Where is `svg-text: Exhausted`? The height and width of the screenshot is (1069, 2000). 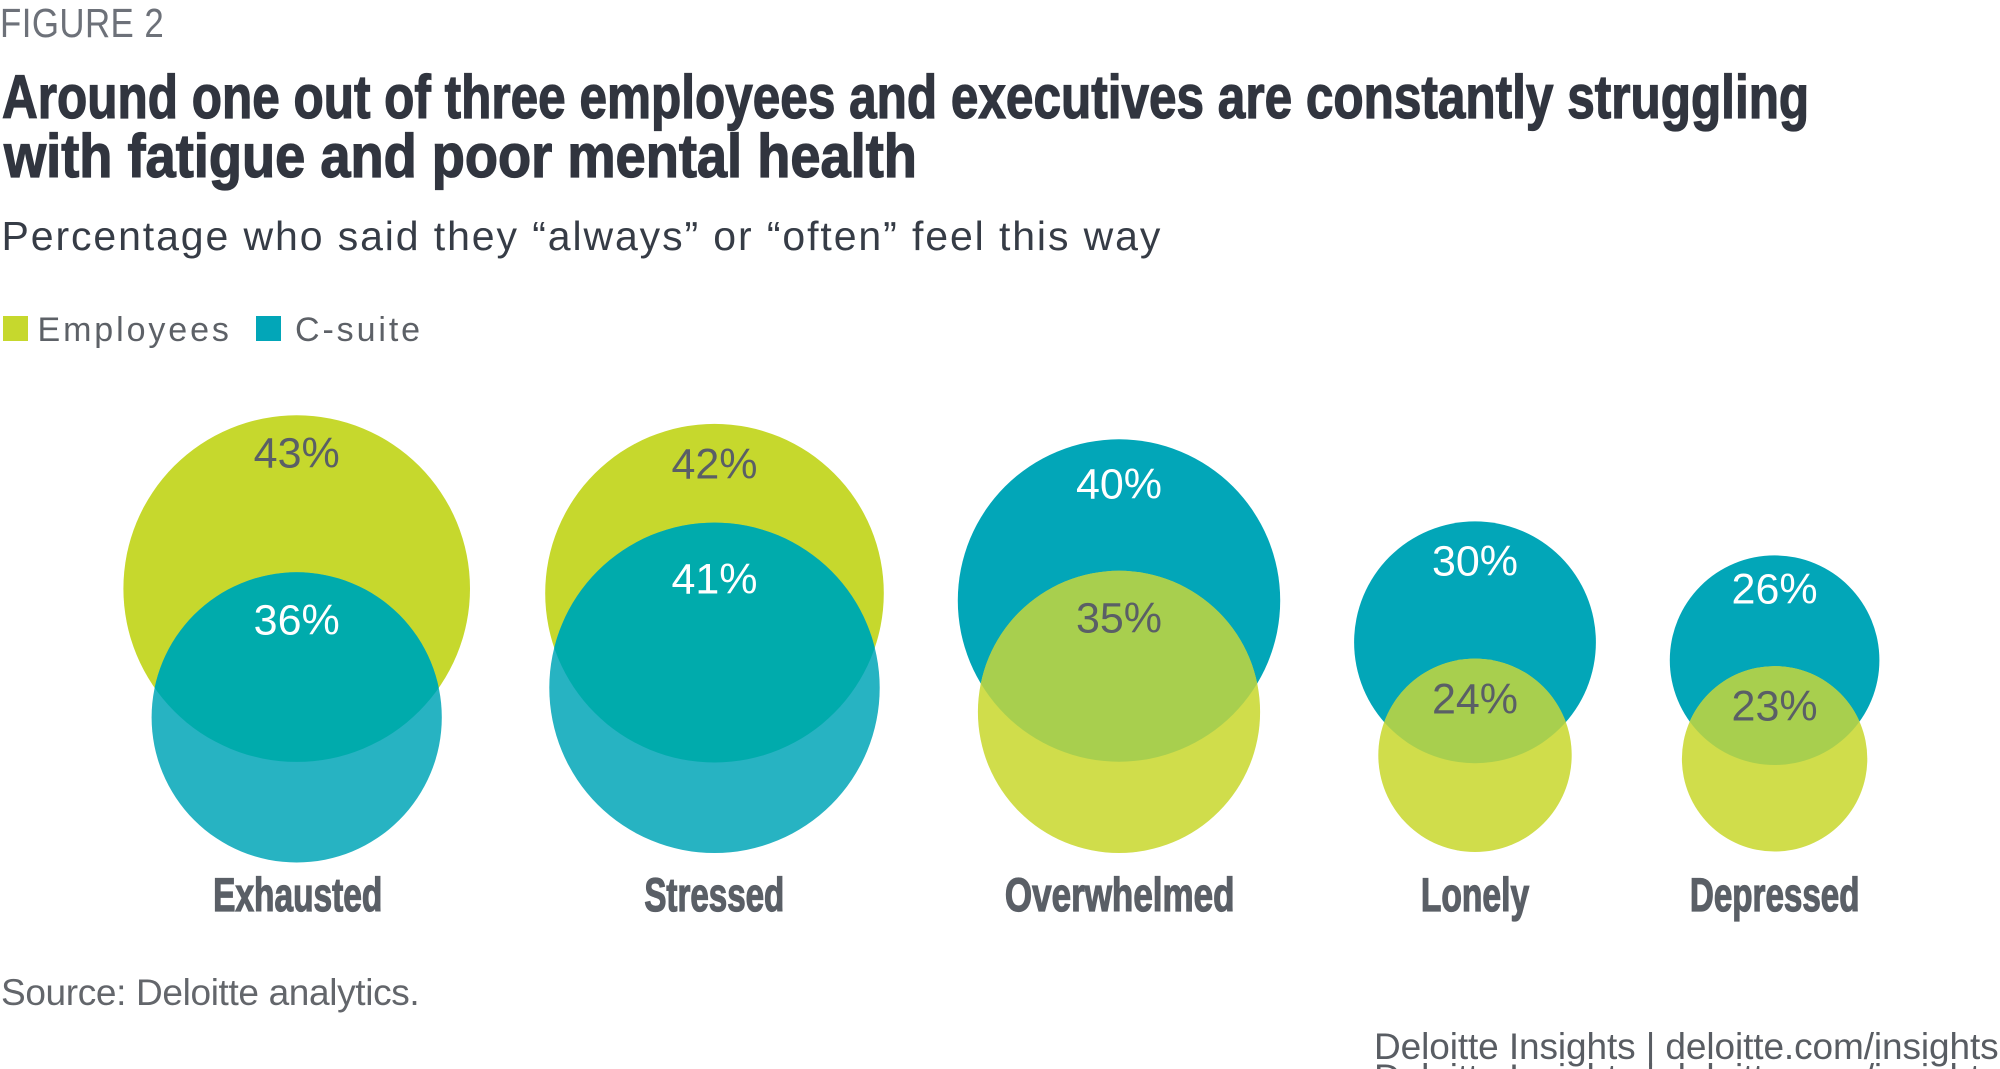 svg-text: Exhausted is located at coordinates (297, 894).